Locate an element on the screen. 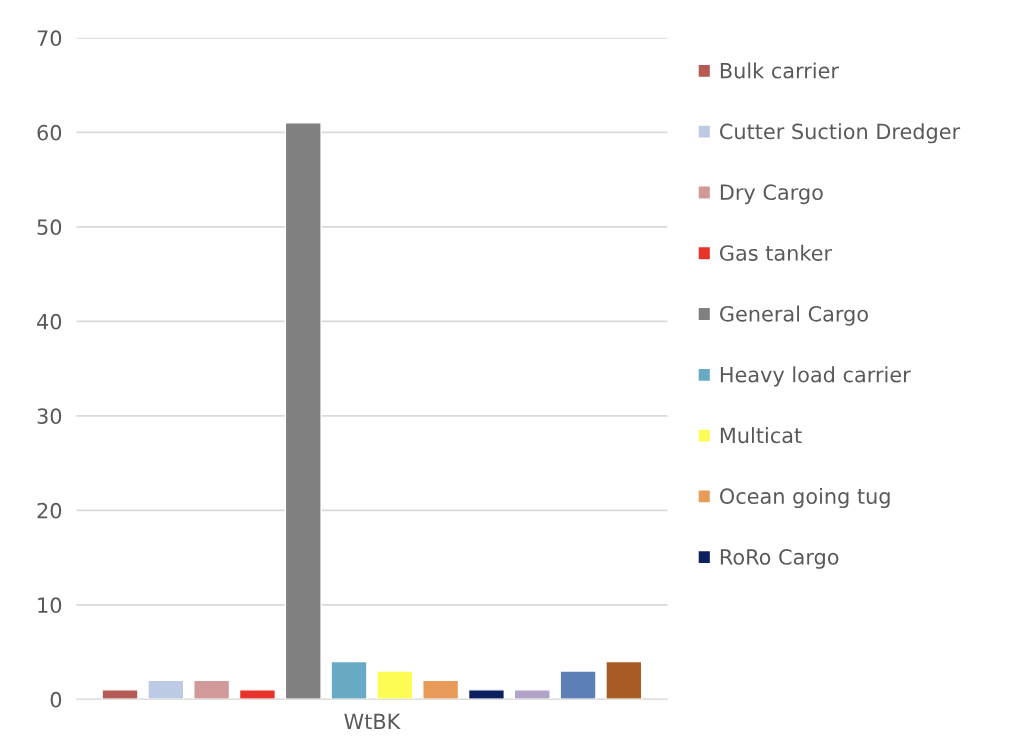 The image size is (1019, 756). y-tick-label: 30 is located at coordinates (49, 416).